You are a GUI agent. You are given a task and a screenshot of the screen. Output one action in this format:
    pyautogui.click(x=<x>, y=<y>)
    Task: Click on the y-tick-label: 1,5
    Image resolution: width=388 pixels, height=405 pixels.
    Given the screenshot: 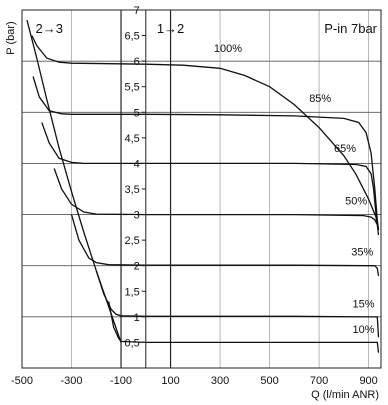 What is the action you would take?
    pyautogui.click(x=131, y=292)
    